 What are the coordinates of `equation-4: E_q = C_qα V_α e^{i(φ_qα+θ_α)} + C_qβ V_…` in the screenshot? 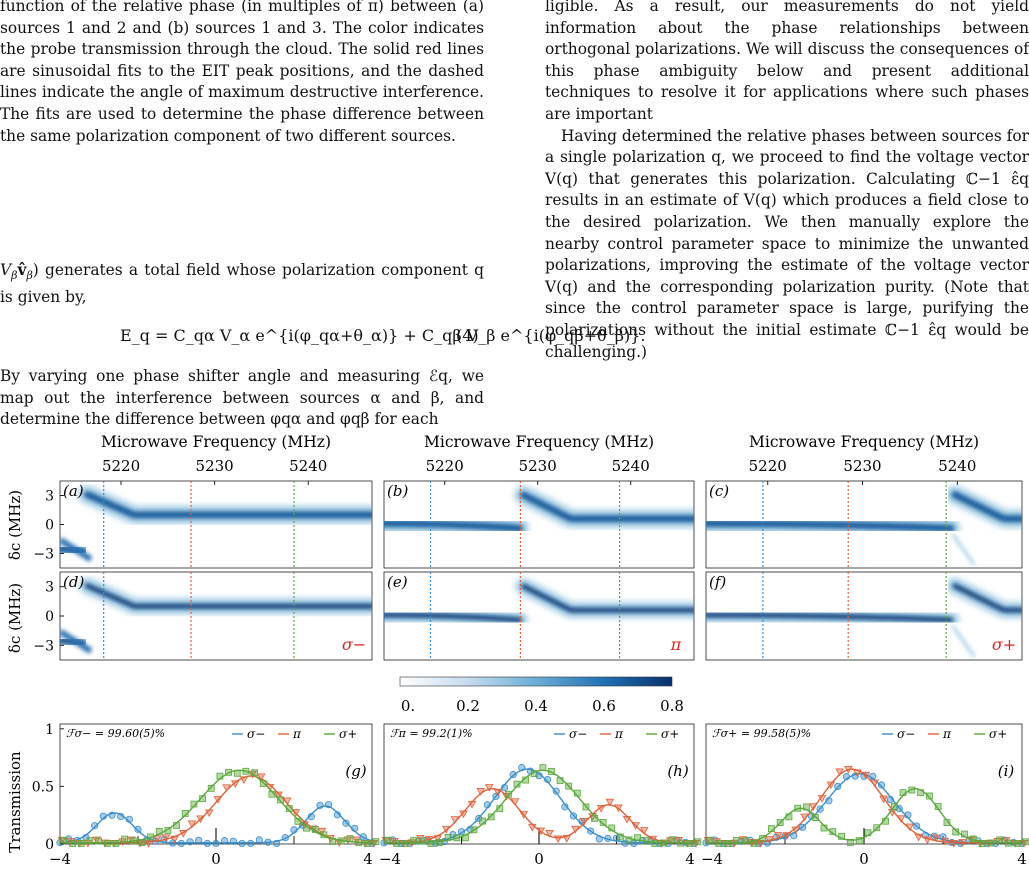 It's located at (383, 335).